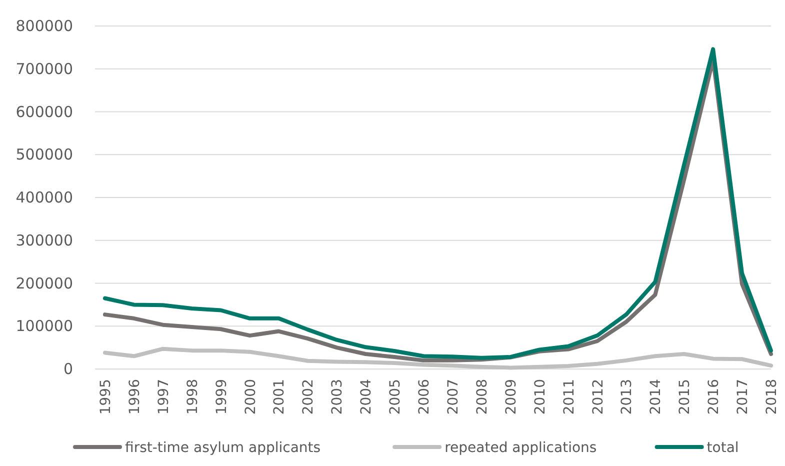  What do you see at coordinates (453, 397) in the screenshot?
I see `x-tick-label: 2007` at bounding box center [453, 397].